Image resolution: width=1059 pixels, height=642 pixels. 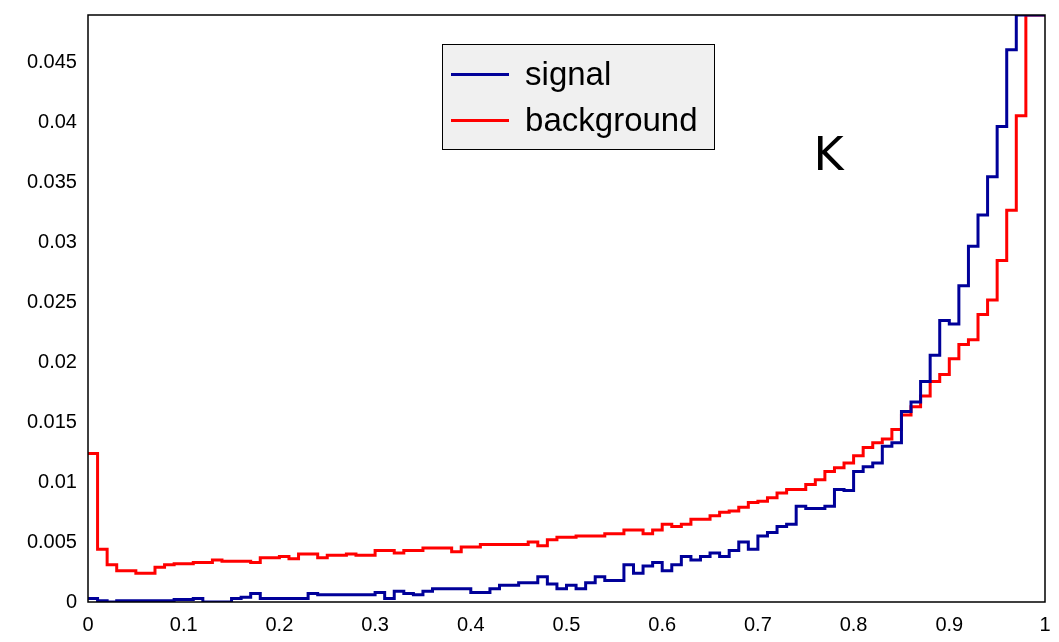 What do you see at coordinates (375, 623) in the screenshot?
I see `x-tick-label: 0.3` at bounding box center [375, 623].